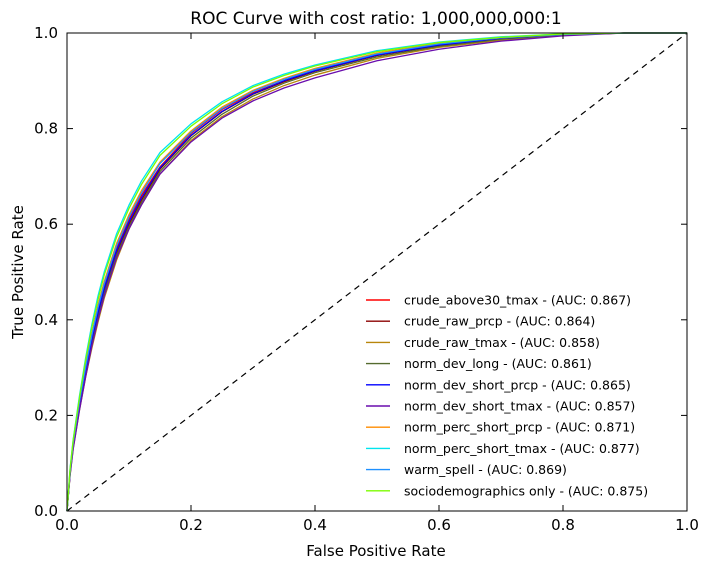 The image size is (710, 570). I want to click on x-tick-label: 0.6, so click(439, 525).